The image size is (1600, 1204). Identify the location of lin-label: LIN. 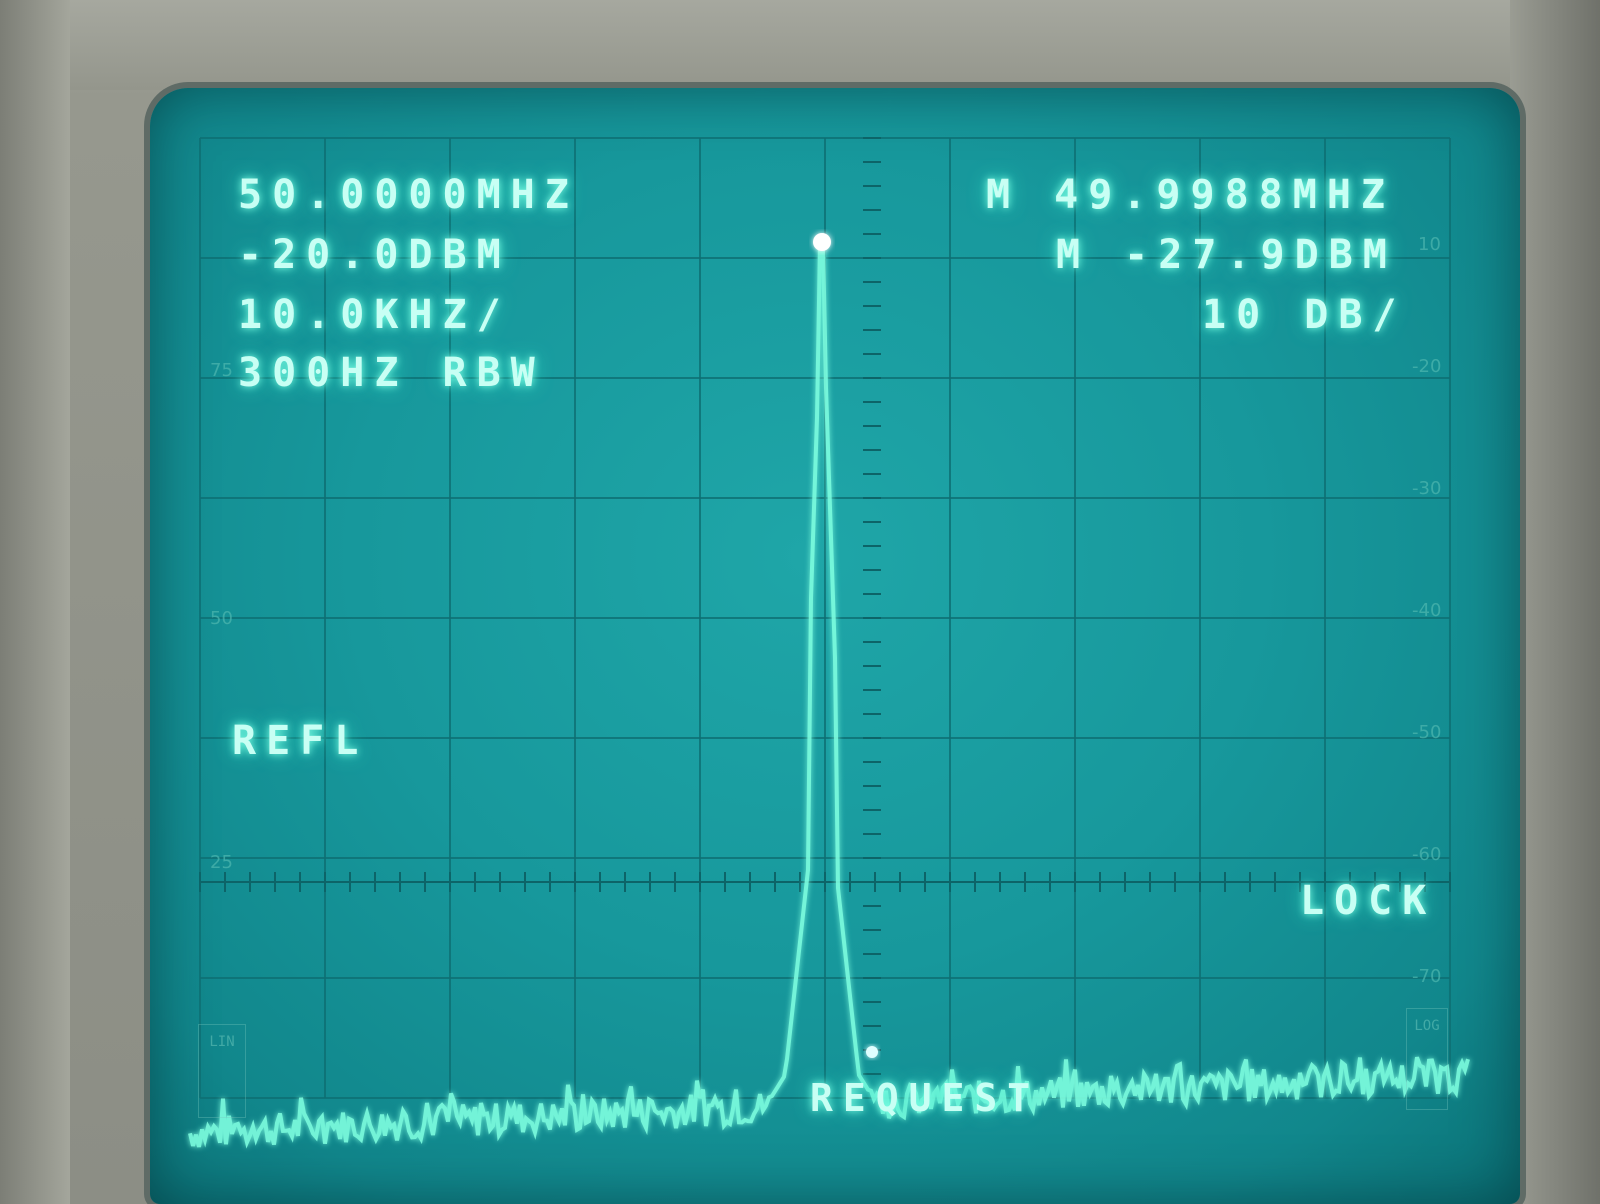
(222, 1071).